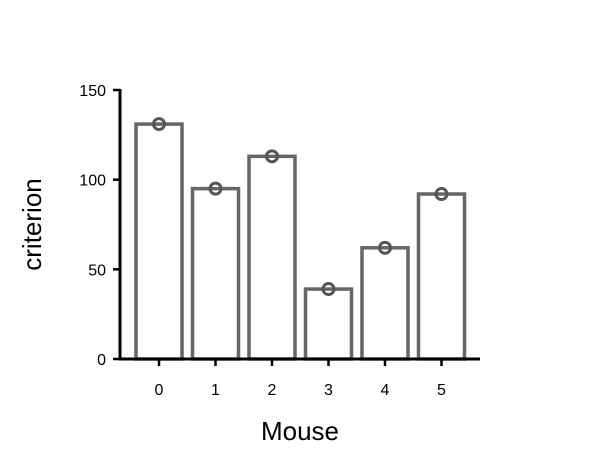 The width and height of the screenshot is (600, 450). What do you see at coordinates (385, 390) in the screenshot?
I see `x-tick-label-4: 4` at bounding box center [385, 390].